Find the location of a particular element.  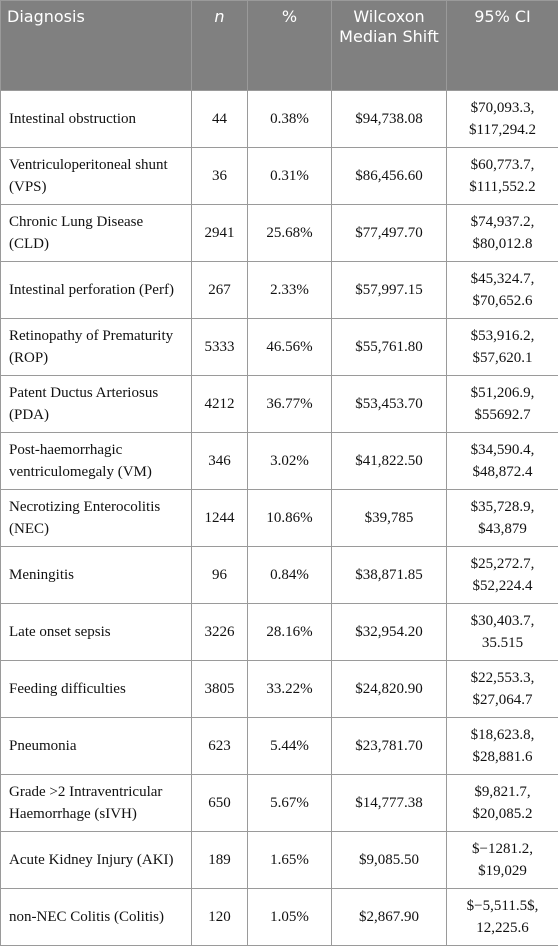

table-cell: 28.16% is located at coordinates (290, 632).